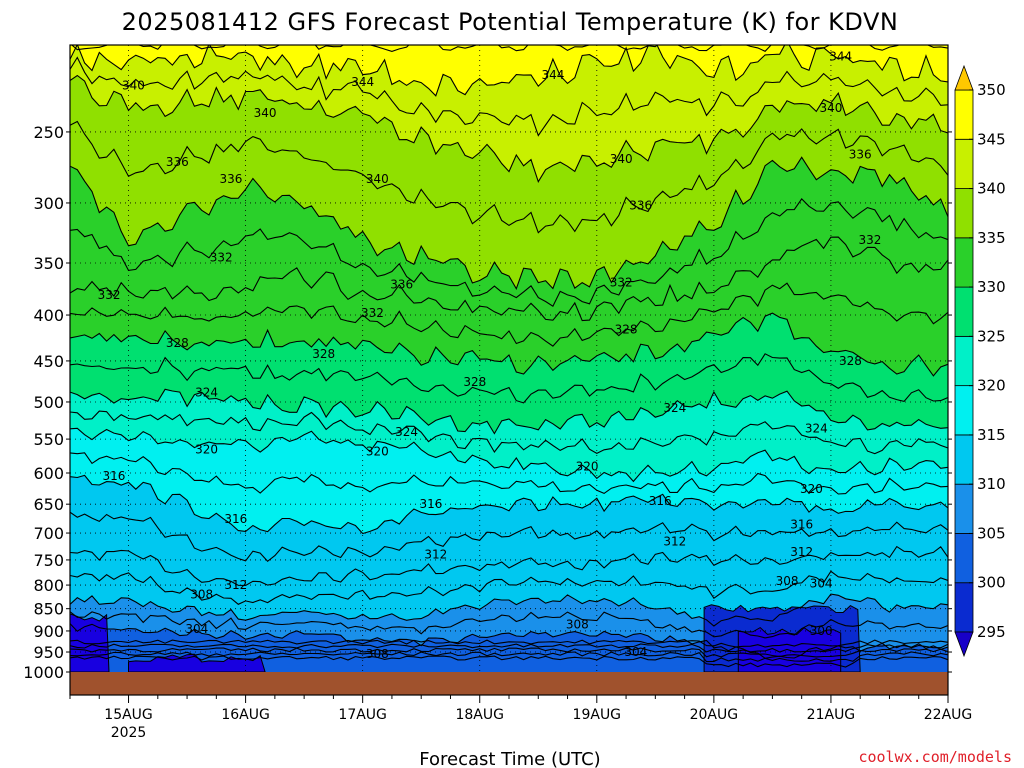 Image resolution: width=1024 pixels, height=768 pixels. I want to click on x-tick-label: 19AUG, so click(597, 715).